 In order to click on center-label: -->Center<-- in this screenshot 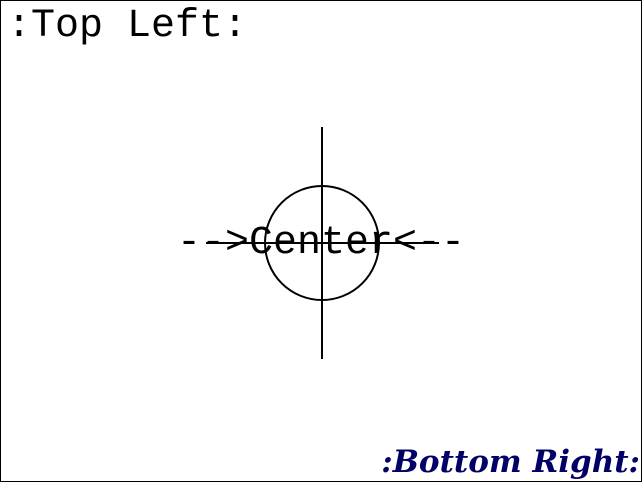, I will do `click(321, 243)`.